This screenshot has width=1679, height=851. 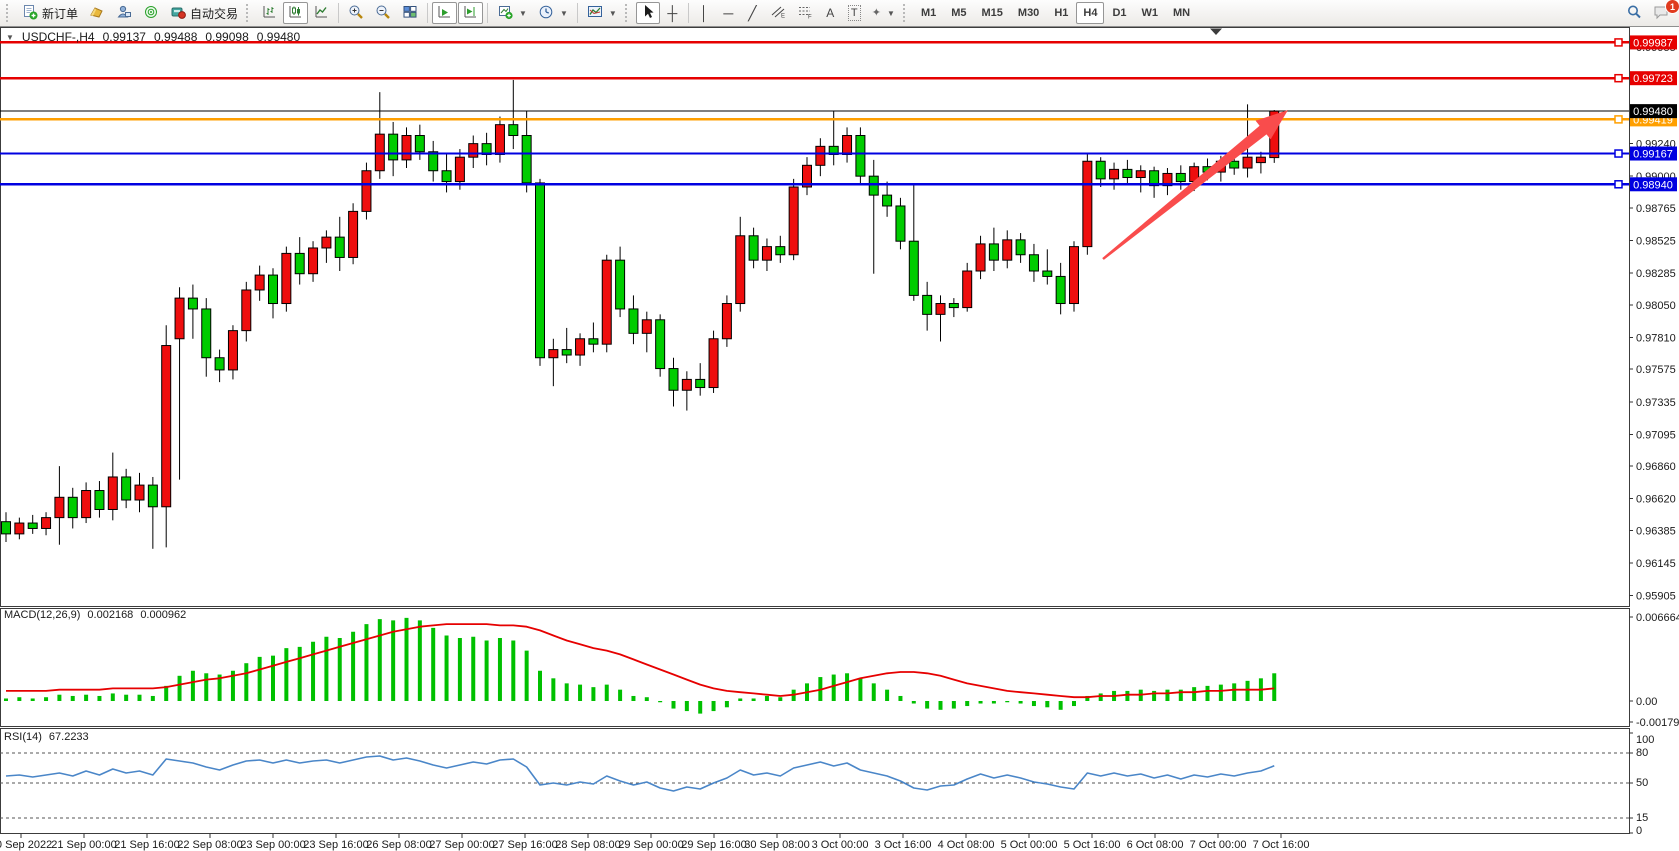 What do you see at coordinates (296, 13) in the screenshot?
I see `candlestick-chart-button` at bounding box center [296, 13].